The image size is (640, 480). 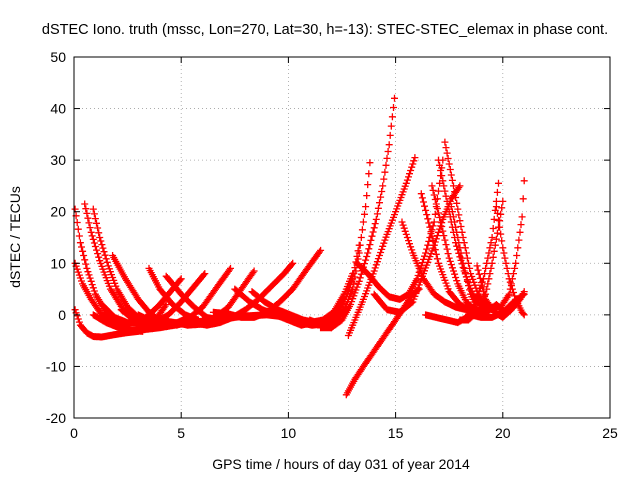 What do you see at coordinates (56, 418) in the screenshot?
I see `y-tick-label: -20` at bounding box center [56, 418].